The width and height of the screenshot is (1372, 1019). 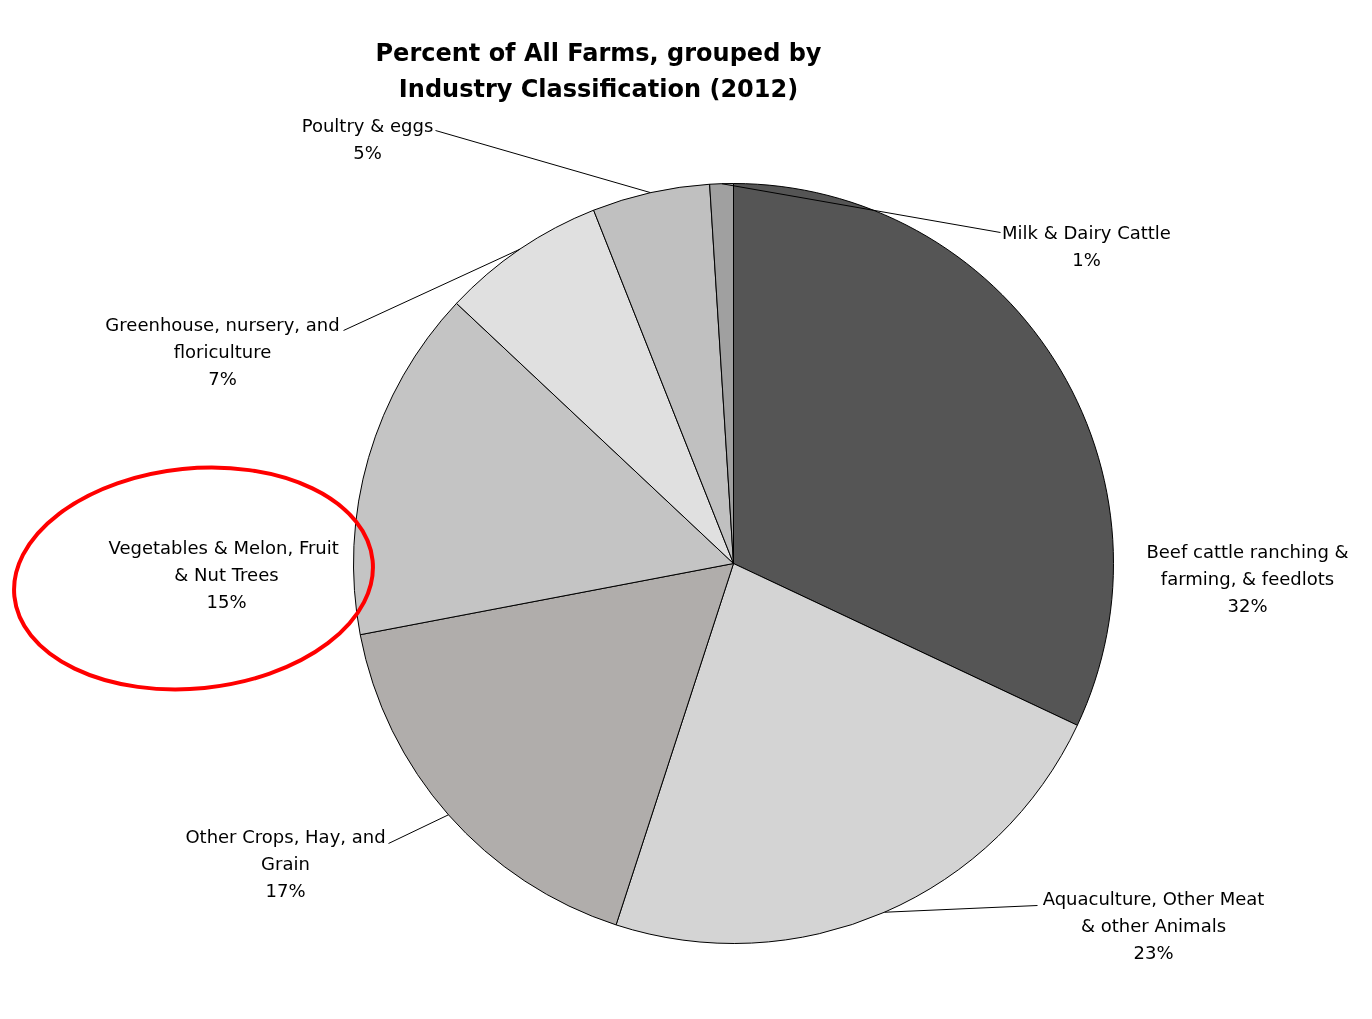 I want to click on slice-label: Aquaculture, Other Meat & other Animals, so click(x=1153, y=912).